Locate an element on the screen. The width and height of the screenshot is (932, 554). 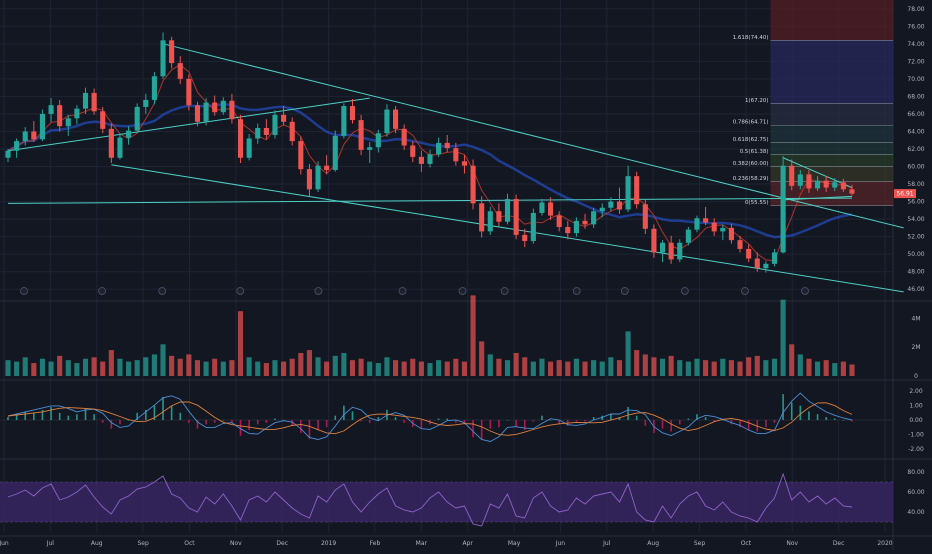
fib-level-label: 1(67.20) is located at coordinates (757, 101).